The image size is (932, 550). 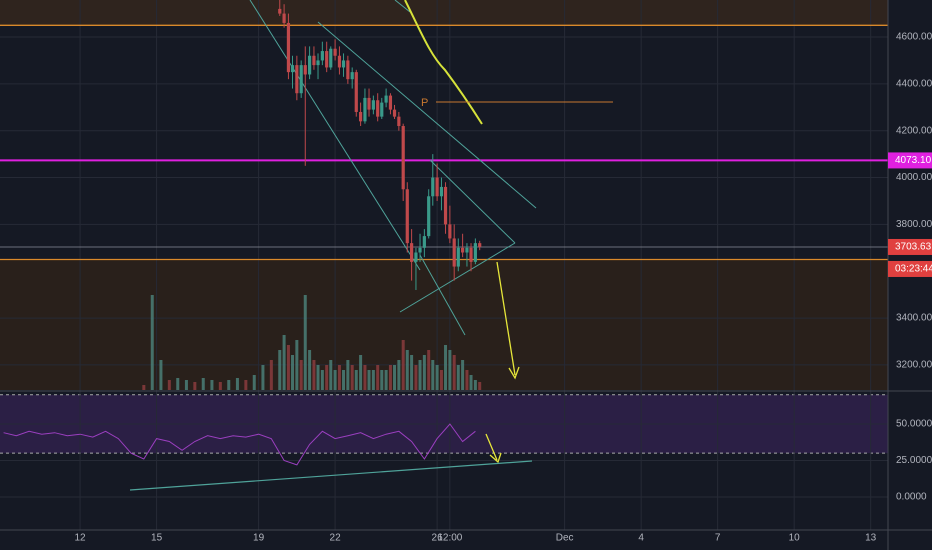 I want to click on arrow, so click(x=493, y=448).